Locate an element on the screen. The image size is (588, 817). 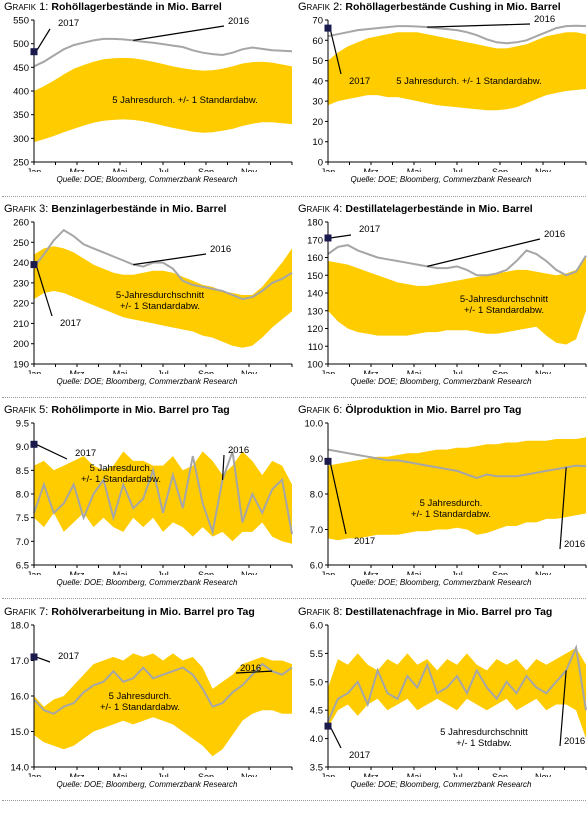
y-tick-label: 140 is located at coordinates (315, 294).